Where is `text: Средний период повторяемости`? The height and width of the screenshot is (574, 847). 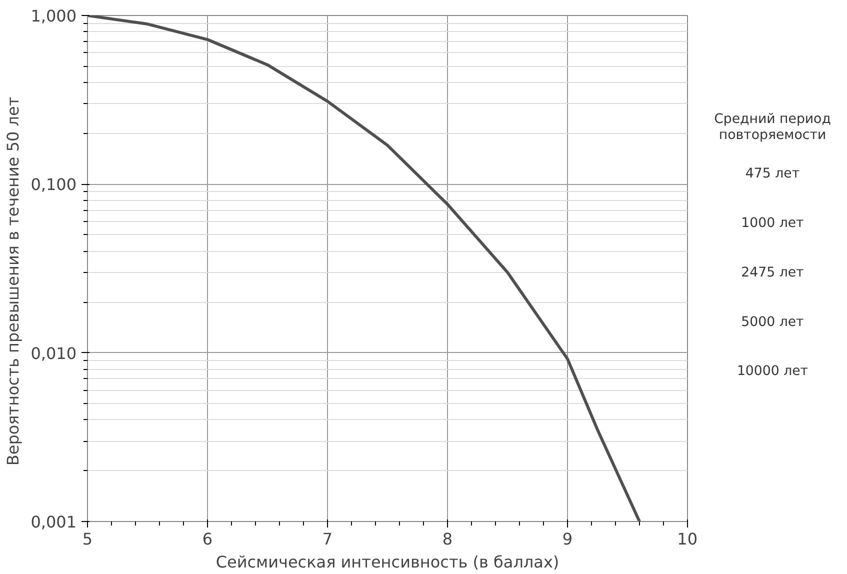 text: Средний период повторяемости is located at coordinates (772, 127).